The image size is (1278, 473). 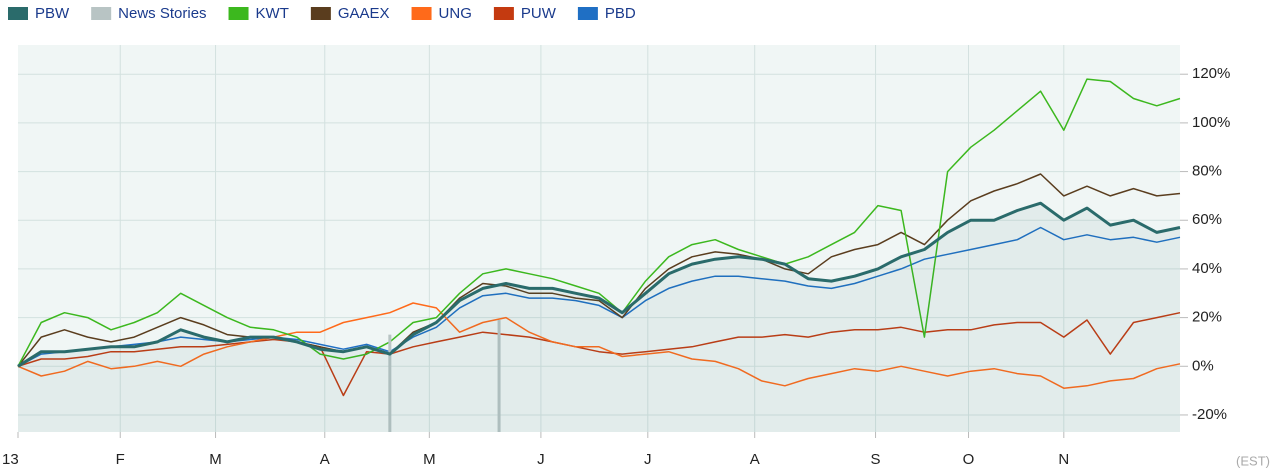 What do you see at coordinates (1253, 460) in the screenshot?
I see `timezone-label: (EST)` at bounding box center [1253, 460].